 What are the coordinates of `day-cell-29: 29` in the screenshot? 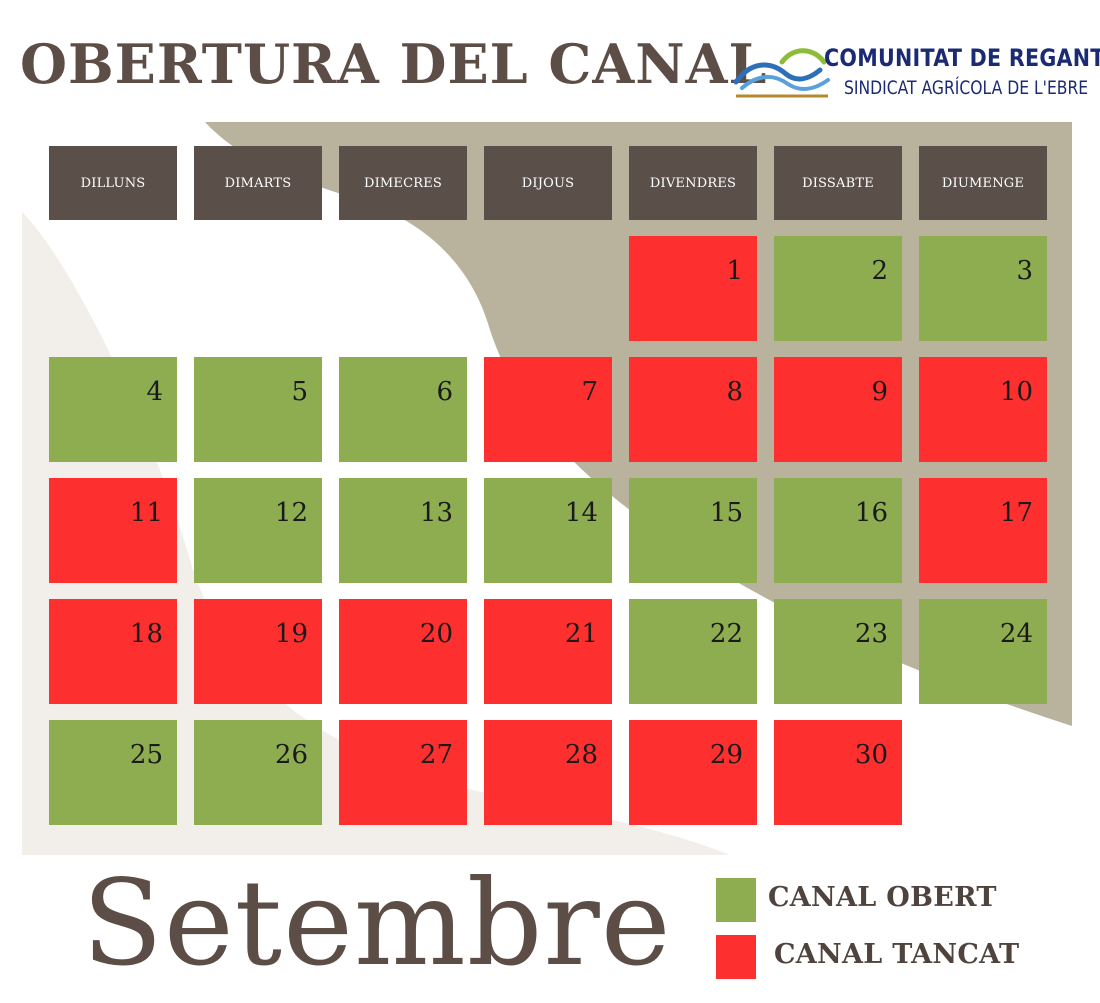 It's located at (693, 772).